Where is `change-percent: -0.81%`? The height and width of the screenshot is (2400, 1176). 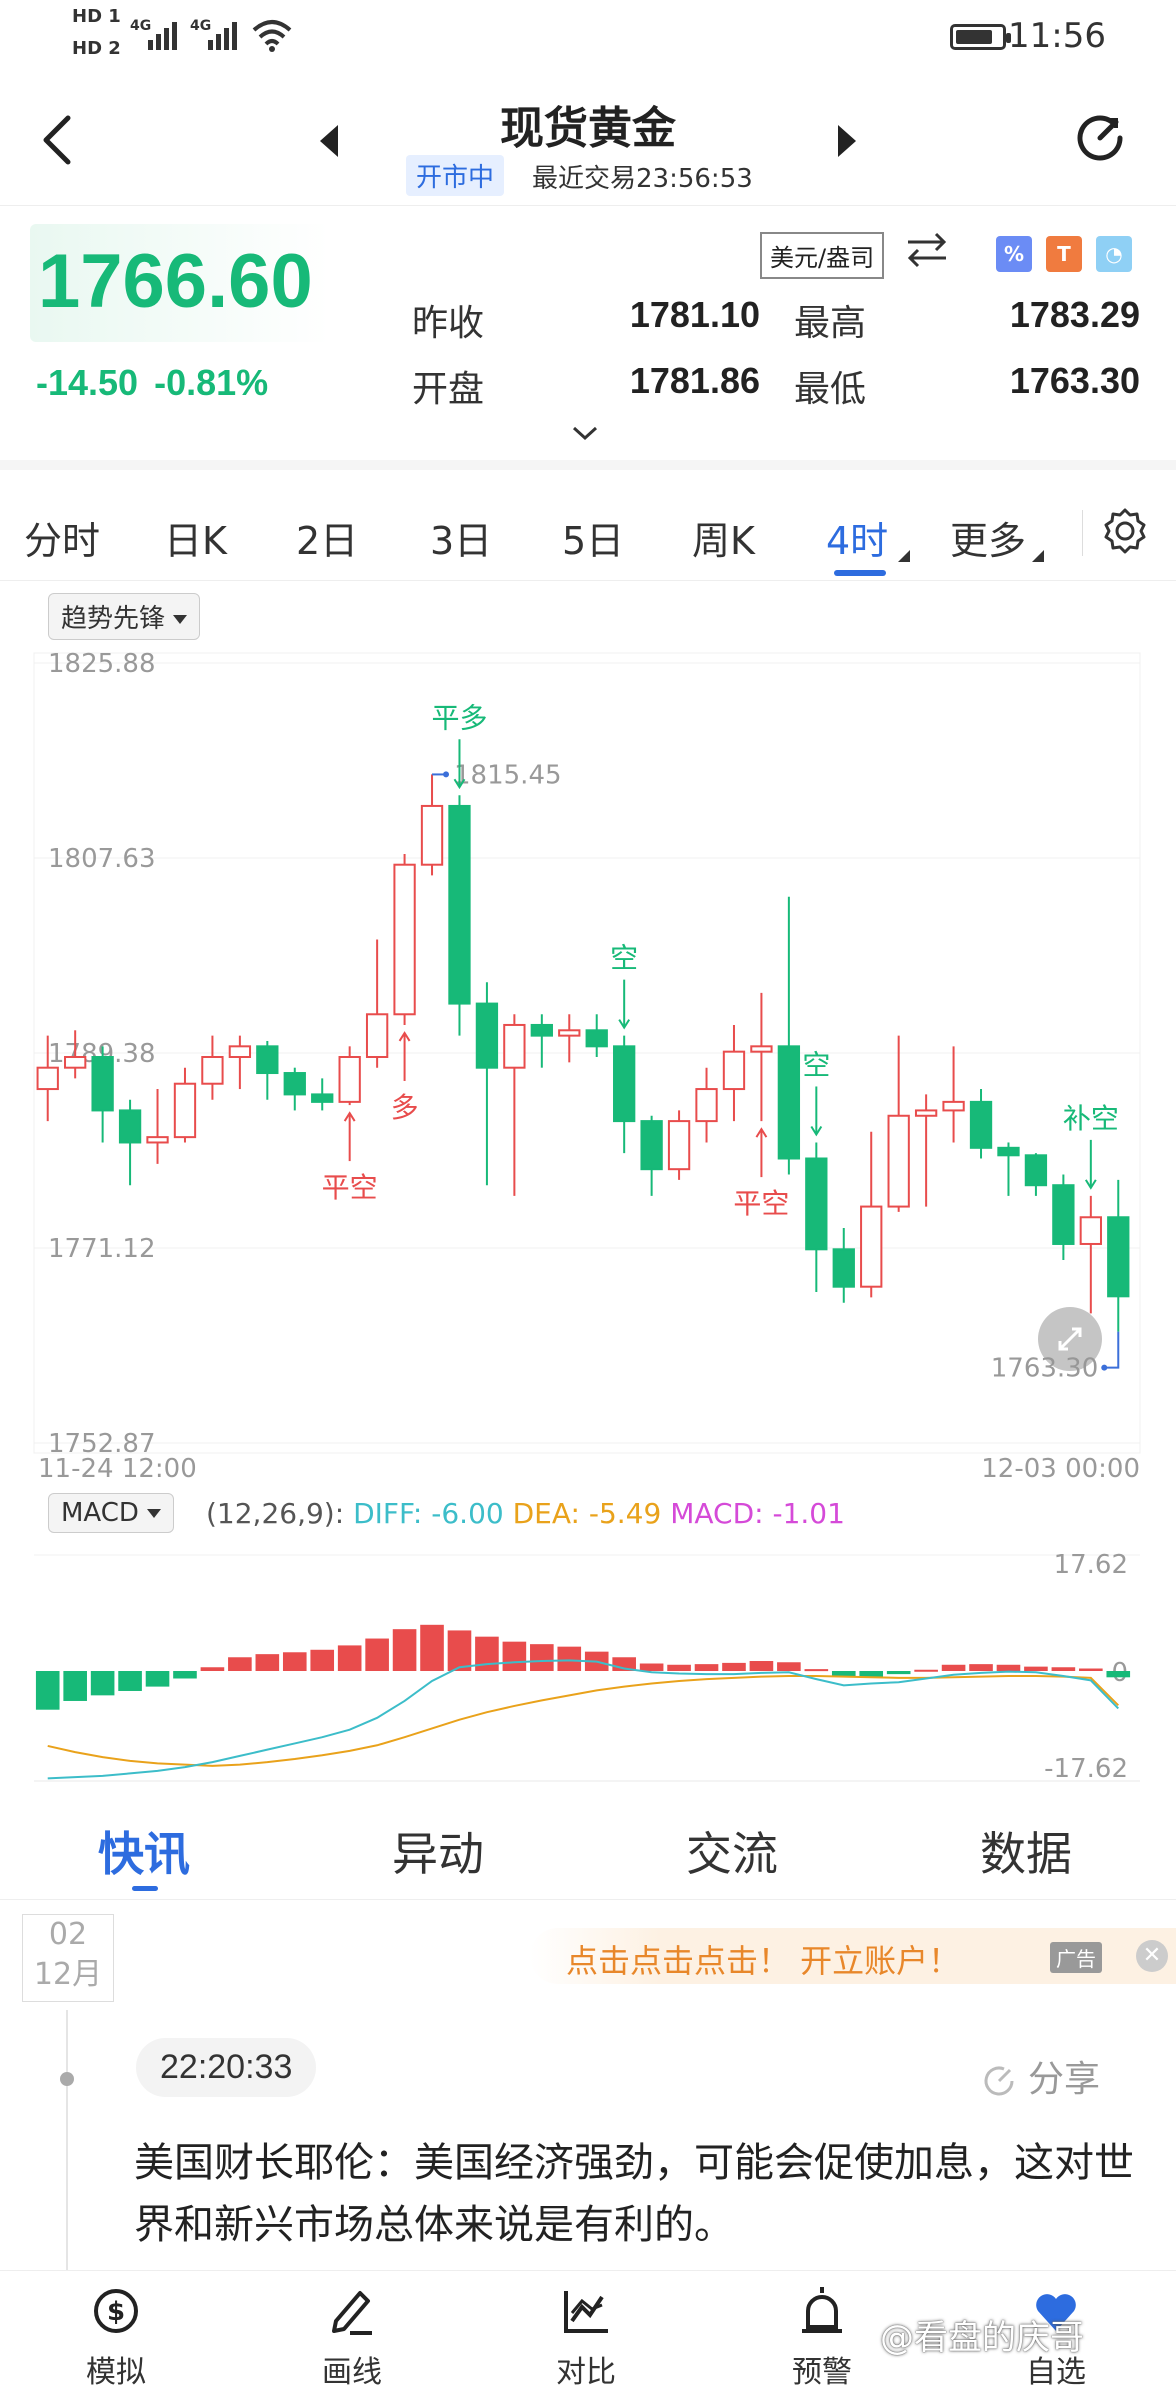
change-percent: -0.81% is located at coordinates (211, 382).